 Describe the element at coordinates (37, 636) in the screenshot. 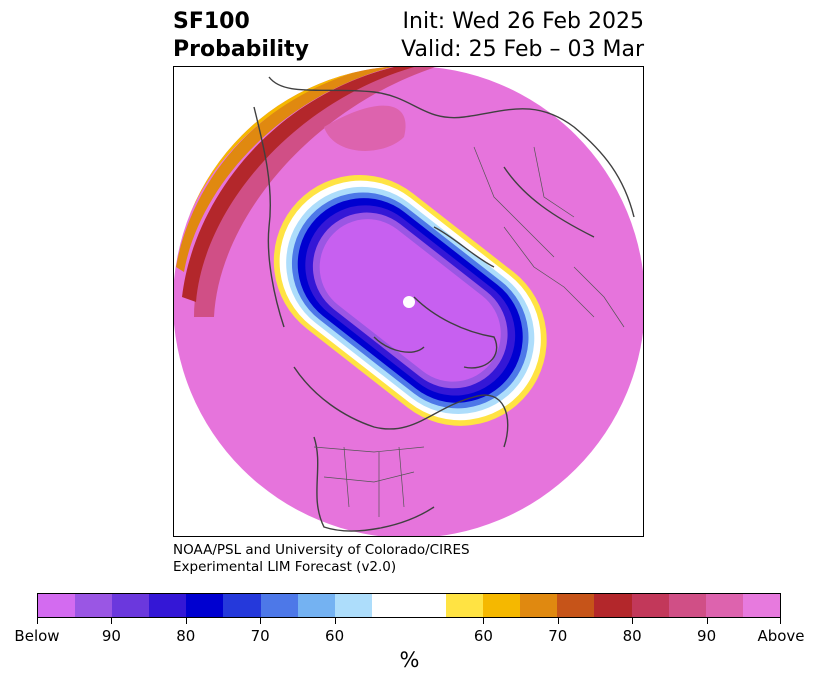

I see `colorbar-tick-label: Below` at that location.